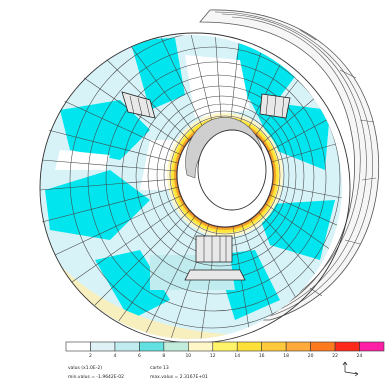  Describe the element at coordinates (159, 368) in the screenshot. I see `info-card-label: carte 13` at that location.